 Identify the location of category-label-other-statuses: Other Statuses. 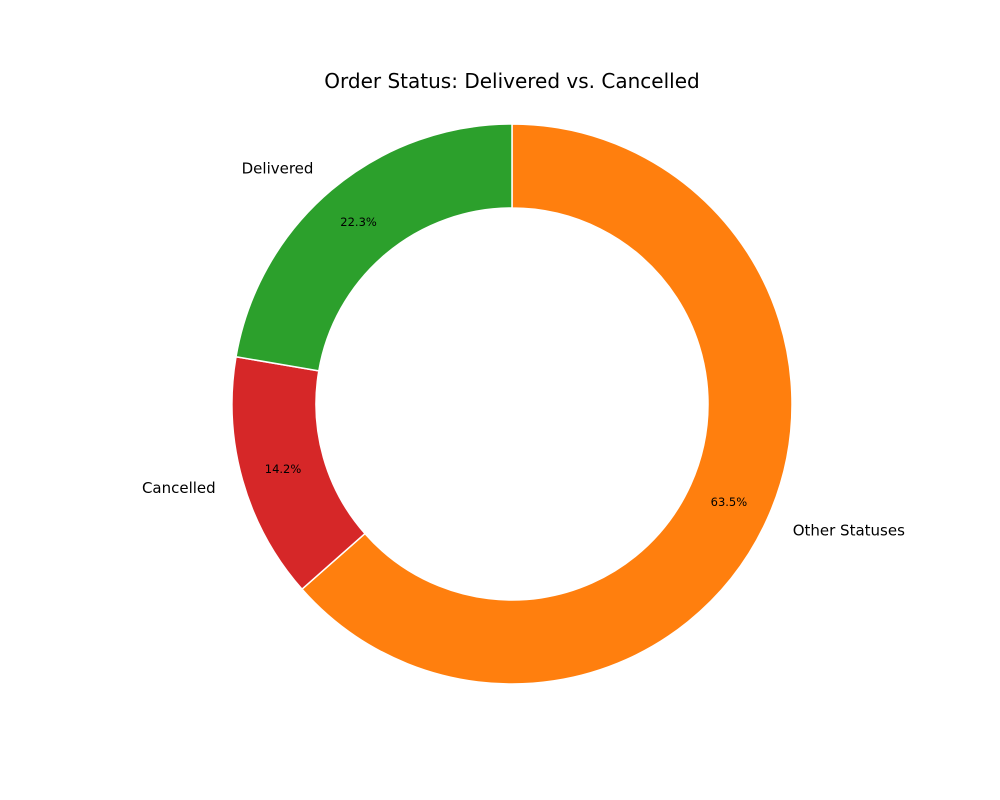
(849, 531).